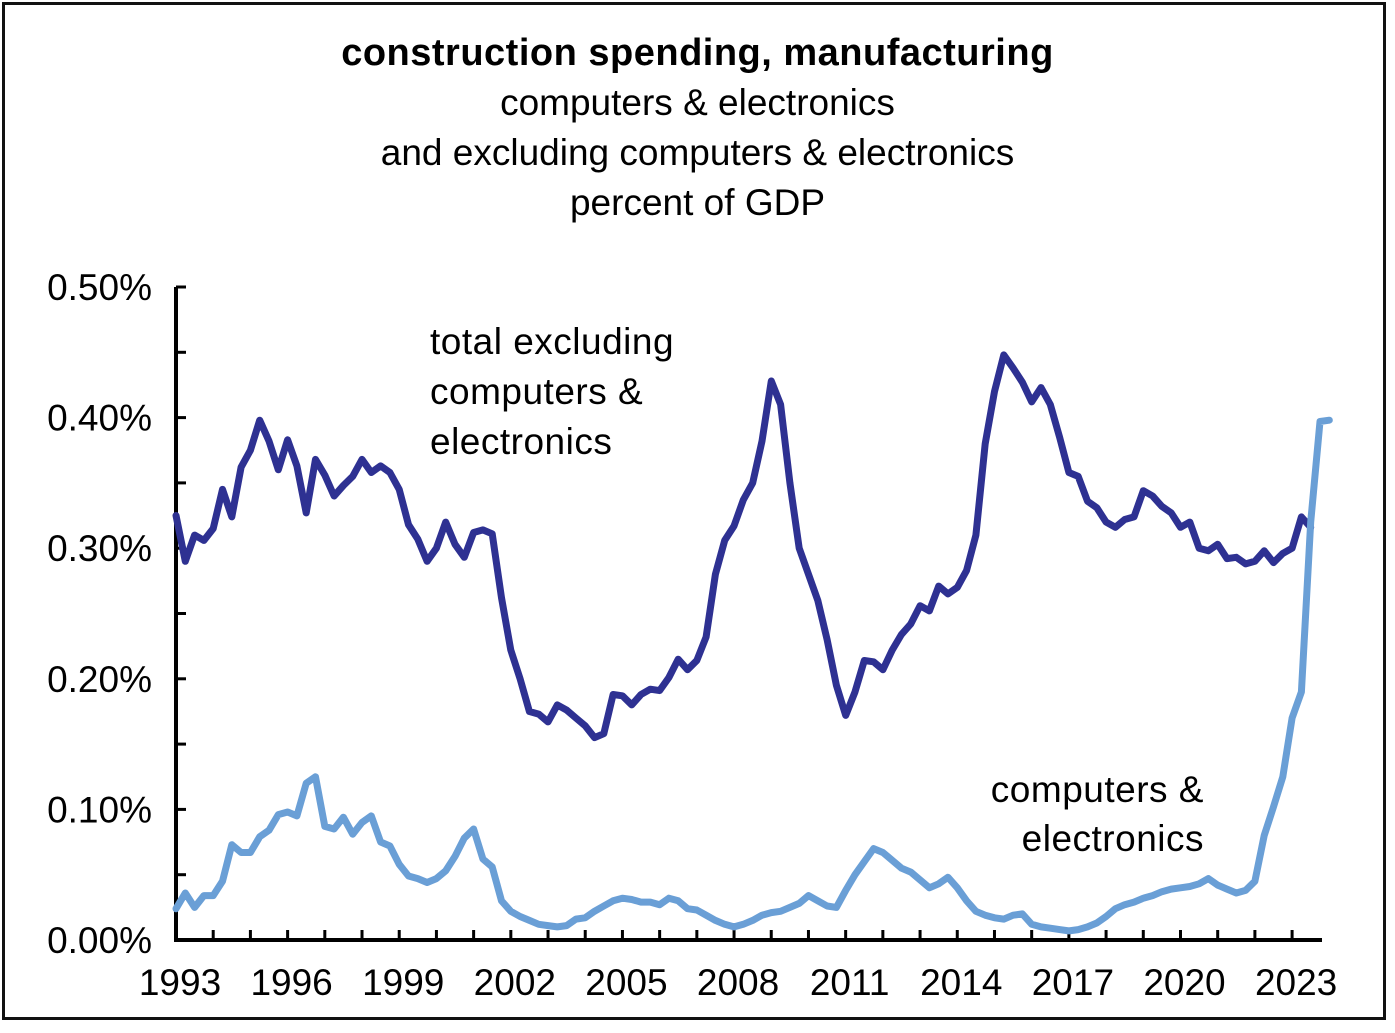  What do you see at coordinates (961, 982) in the screenshot?
I see `x-tick-label: 2014` at bounding box center [961, 982].